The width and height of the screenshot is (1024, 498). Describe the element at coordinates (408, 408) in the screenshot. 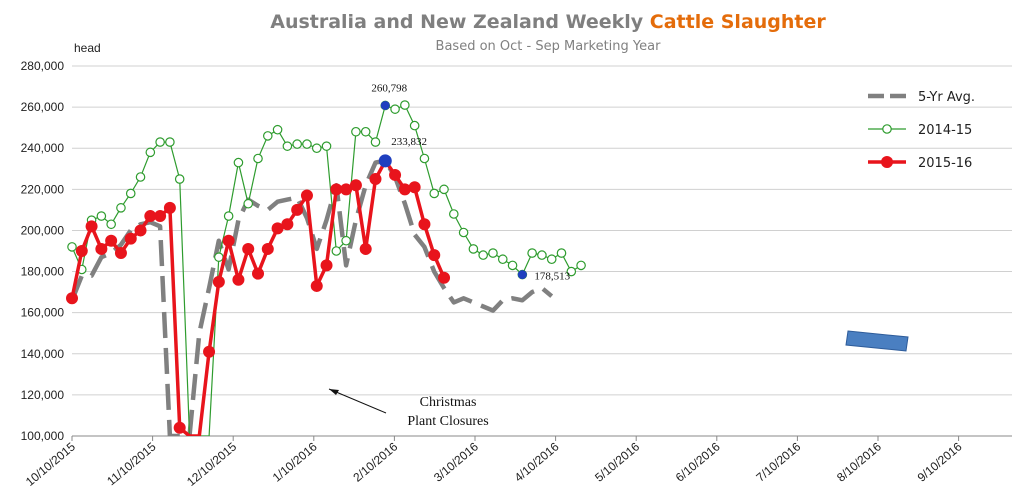

I see `annotation: Christmas Plant Closures` at that location.